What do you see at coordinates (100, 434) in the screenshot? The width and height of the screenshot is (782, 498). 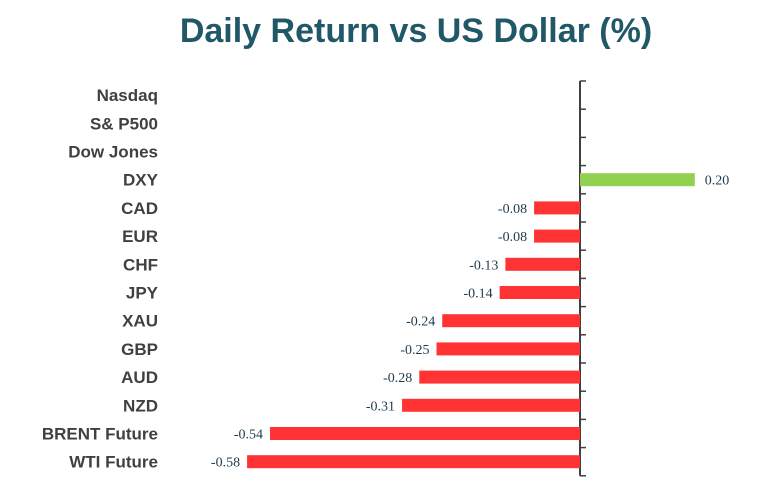 I see `category-label: BRENT Future` at bounding box center [100, 434].